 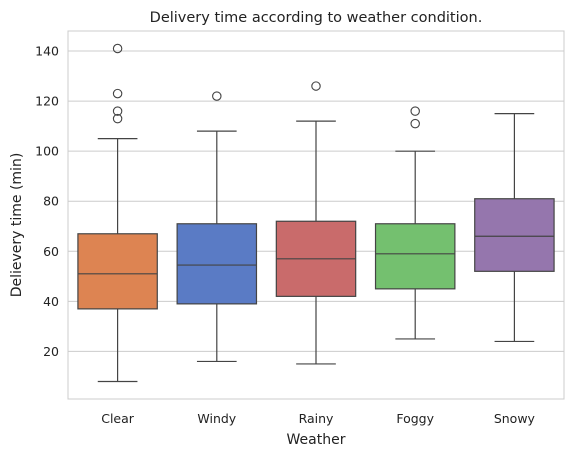 I want to click on y-tick-labels: 20 40 60 80 100 120 140, so click(x=47, y=201).